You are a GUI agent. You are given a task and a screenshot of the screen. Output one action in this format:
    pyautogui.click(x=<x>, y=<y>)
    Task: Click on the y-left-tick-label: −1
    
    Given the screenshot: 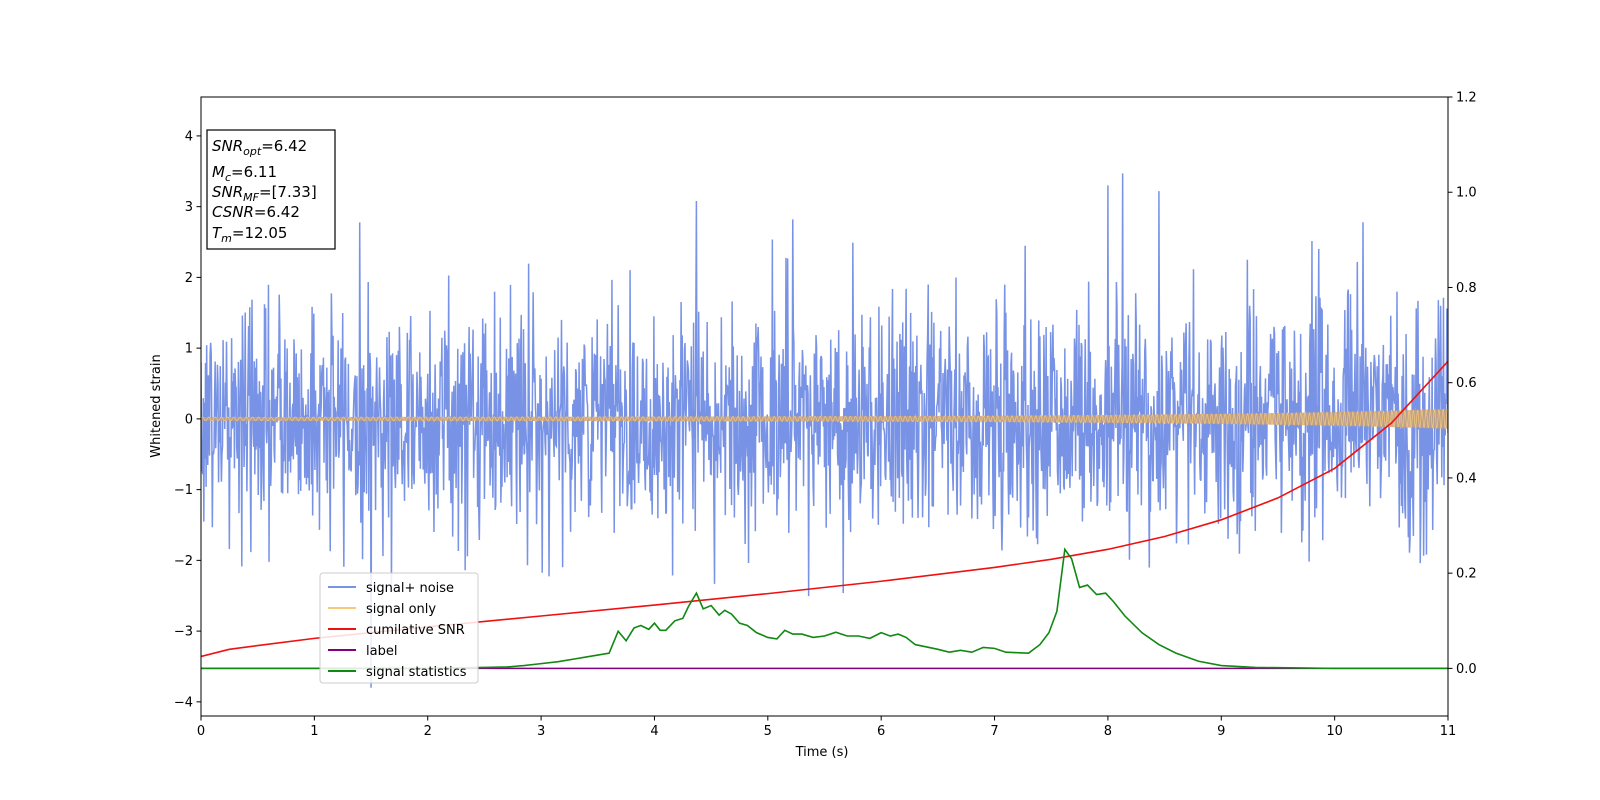 What is the action you would take?
    pyautogui.click(x=183, y=490)
    